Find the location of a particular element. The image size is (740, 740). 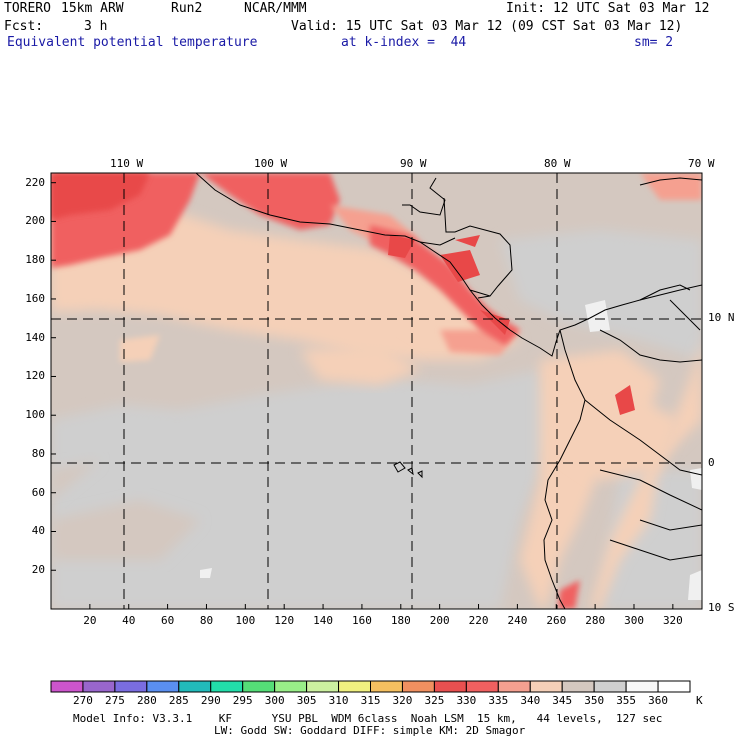

colorbar-level-label: 295 is located at coordinates (242, 700).